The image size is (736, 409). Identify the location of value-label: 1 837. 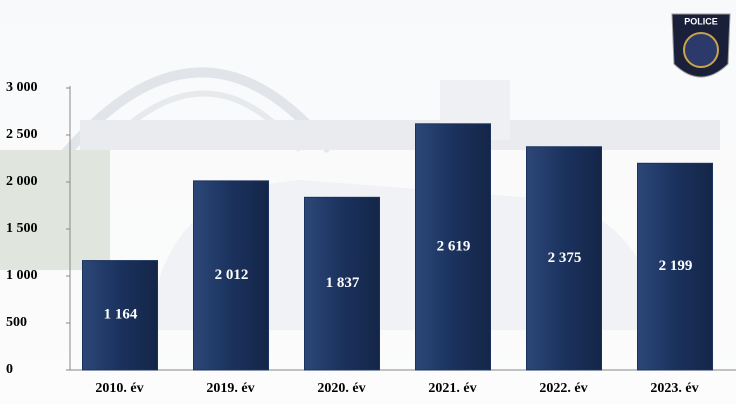
(343, 283).